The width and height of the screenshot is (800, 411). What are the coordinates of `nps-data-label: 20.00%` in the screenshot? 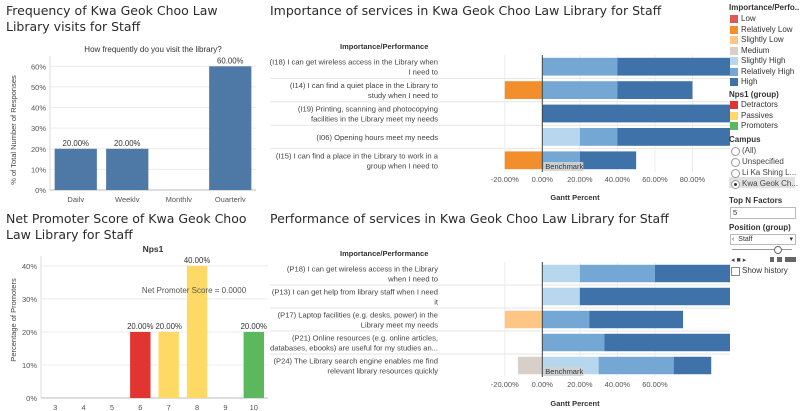 It's located at (168, 326).